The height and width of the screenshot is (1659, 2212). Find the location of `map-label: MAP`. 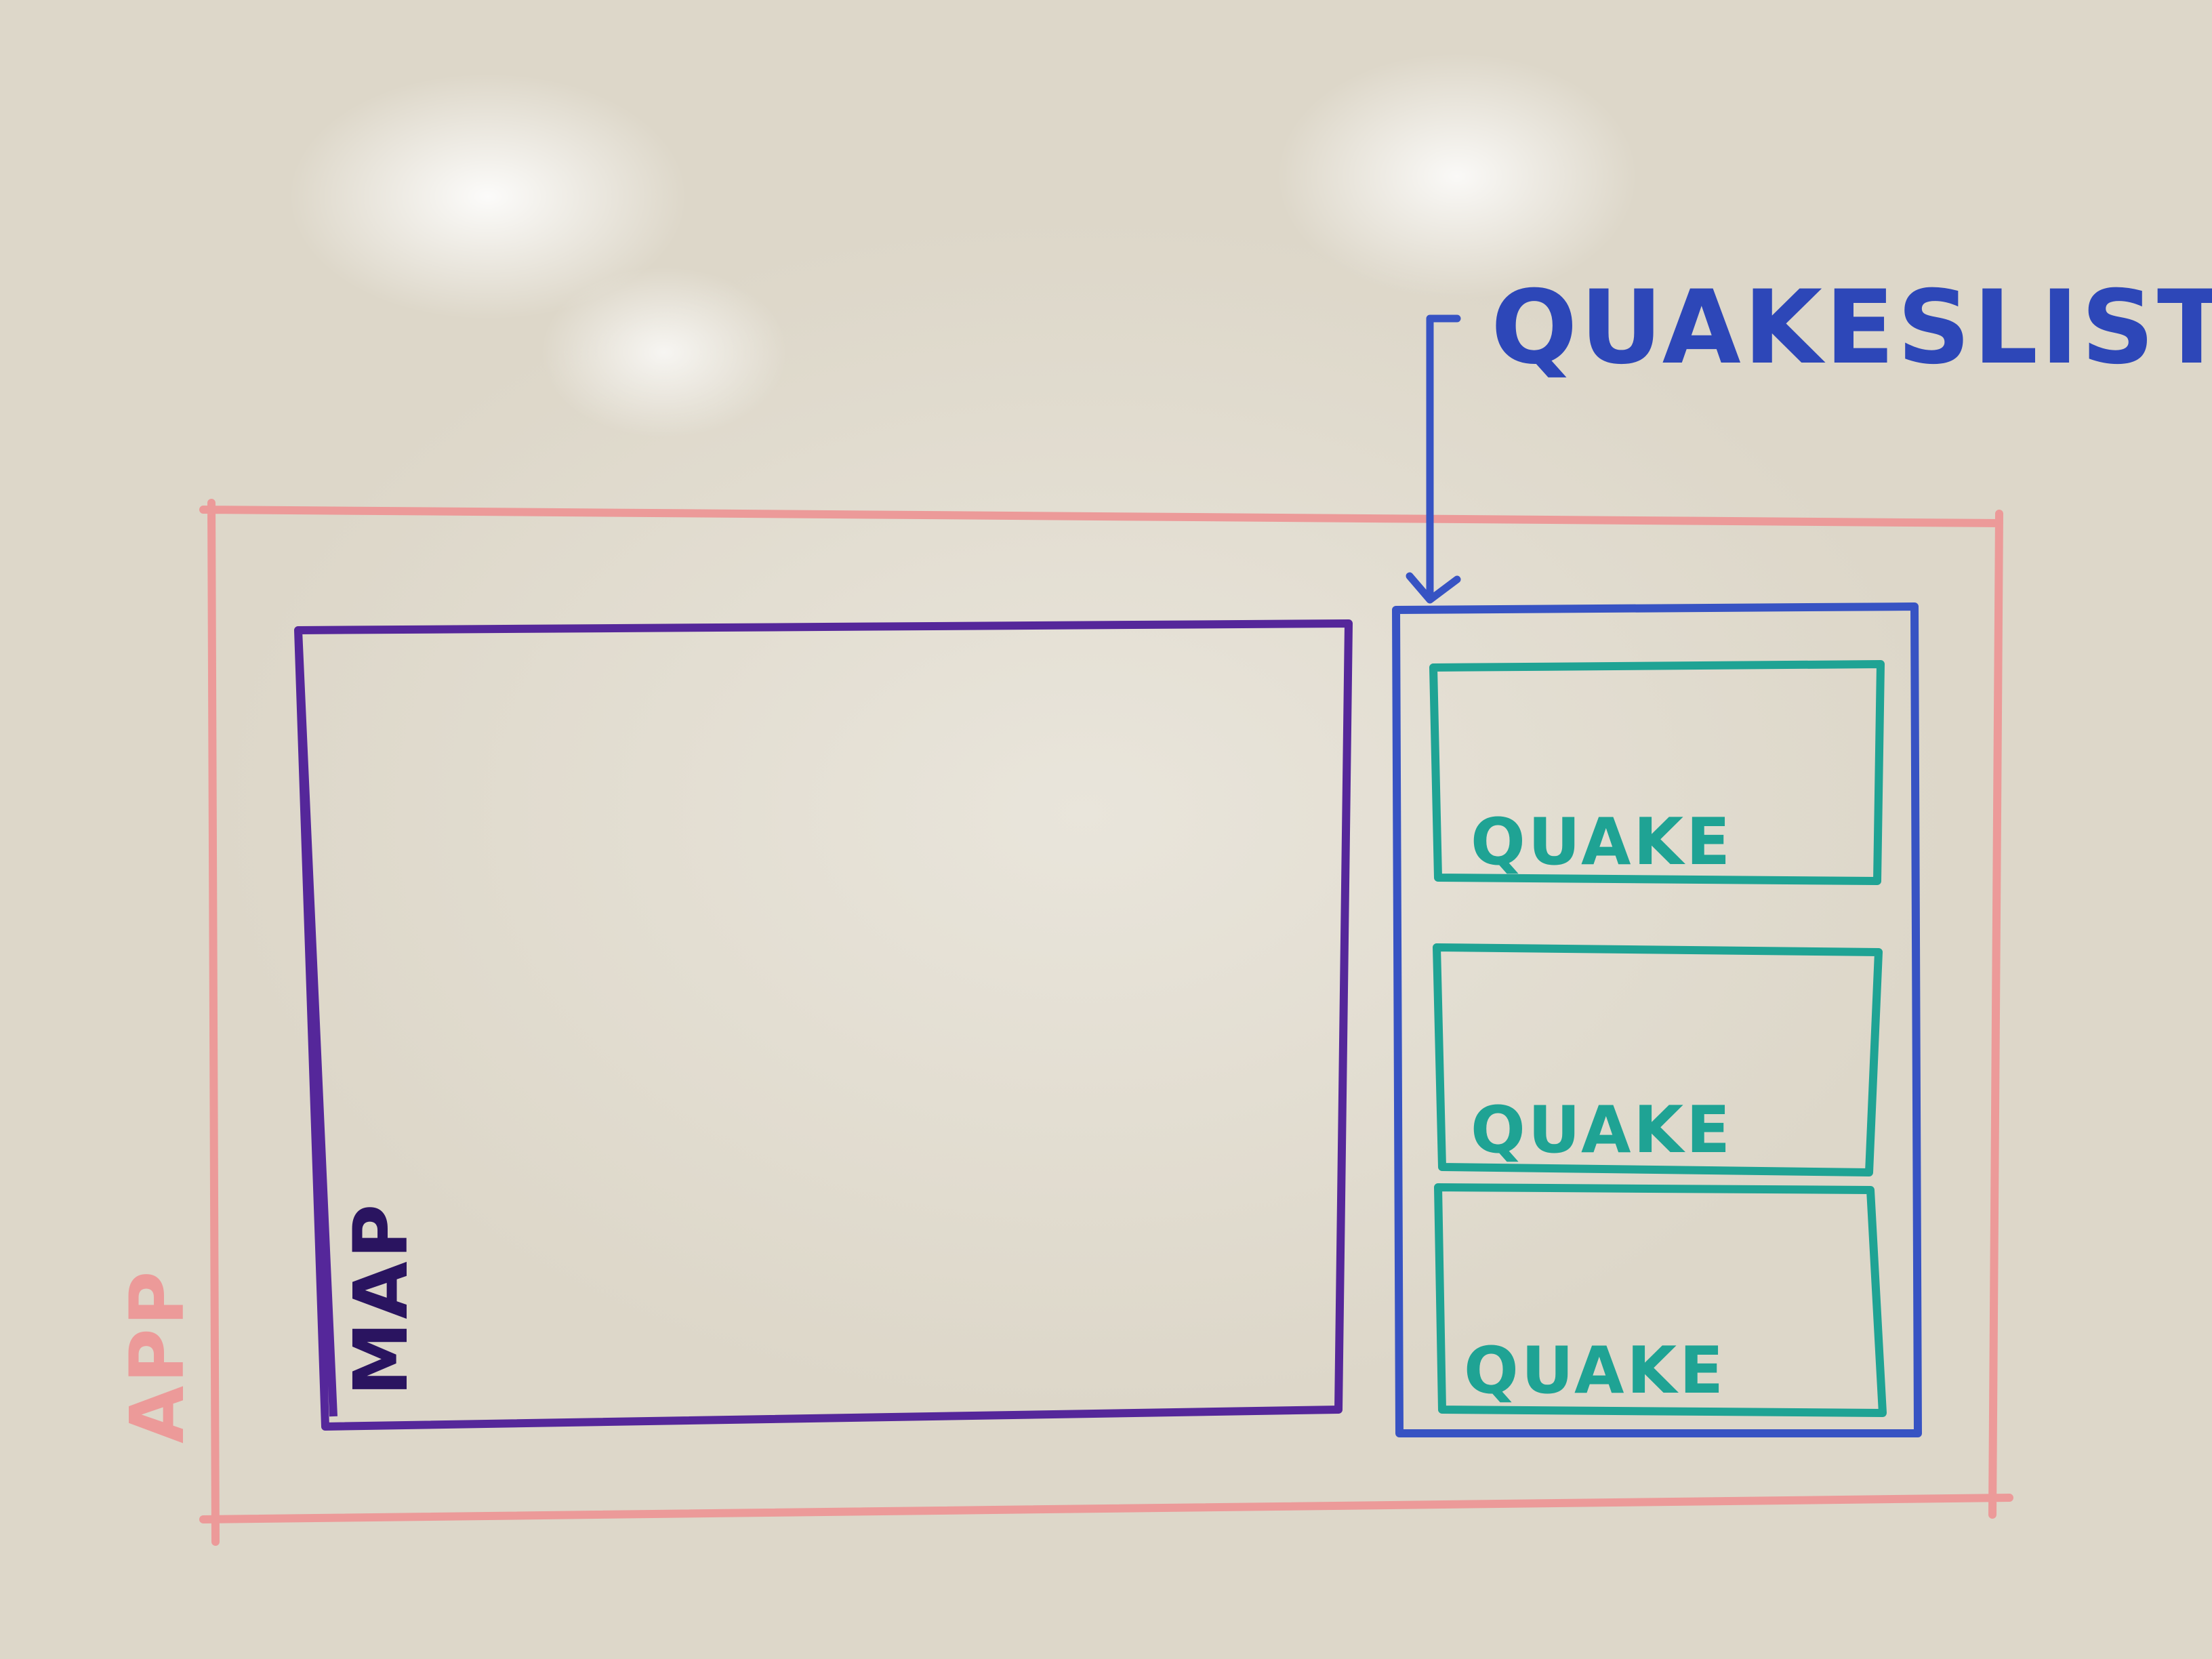

map-label: MAP is located at coordinates (380, 1299).